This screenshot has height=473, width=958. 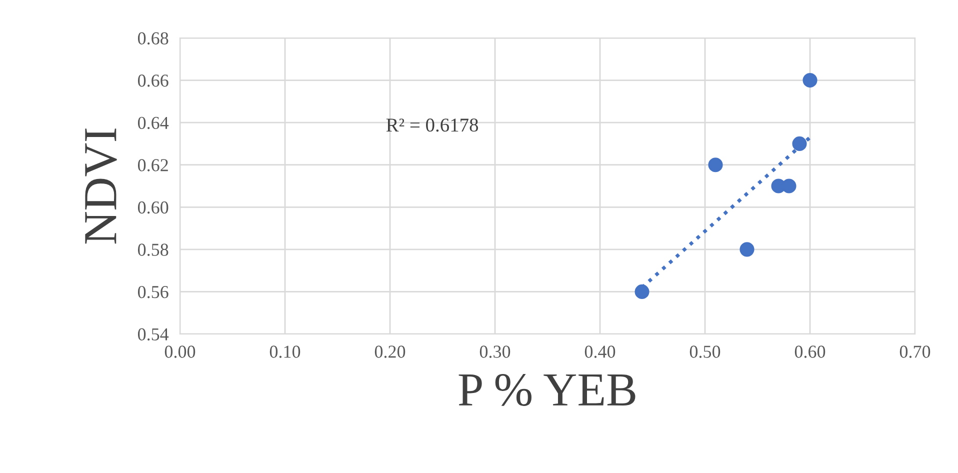 What do you see at coordinates (153, 207) in the screenshot?
I see `y-tick-label: 0.60` at bounding box center [153, 207].